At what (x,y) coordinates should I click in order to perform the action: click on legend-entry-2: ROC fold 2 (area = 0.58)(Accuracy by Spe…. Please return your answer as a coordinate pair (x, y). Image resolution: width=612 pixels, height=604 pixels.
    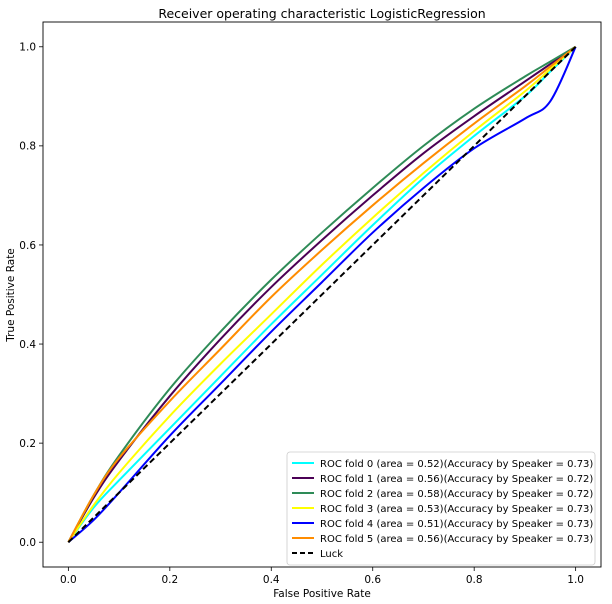
    Looking at the image, I should click on (456, 494).